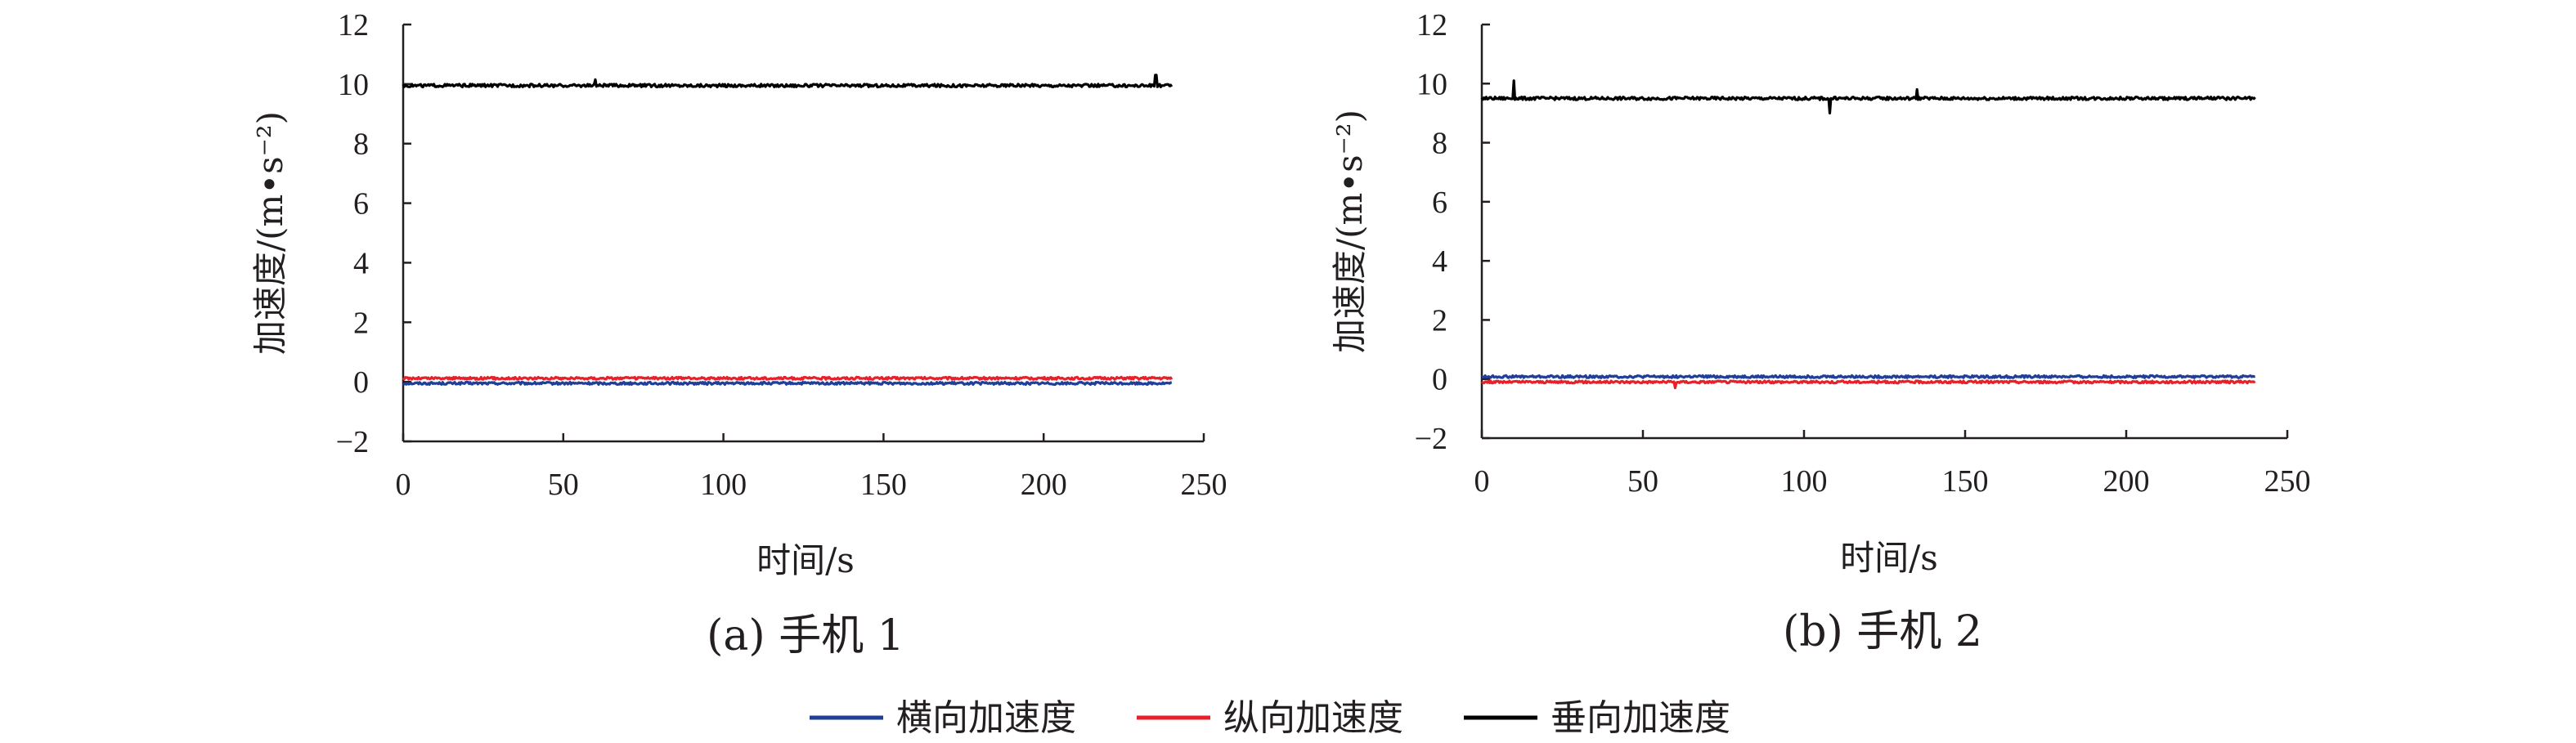 The width and height of the screenshot is (2576, 743). I want to click on legend: 横向加速度 纵向加速度 垂向加速度, so click(1270, 718).